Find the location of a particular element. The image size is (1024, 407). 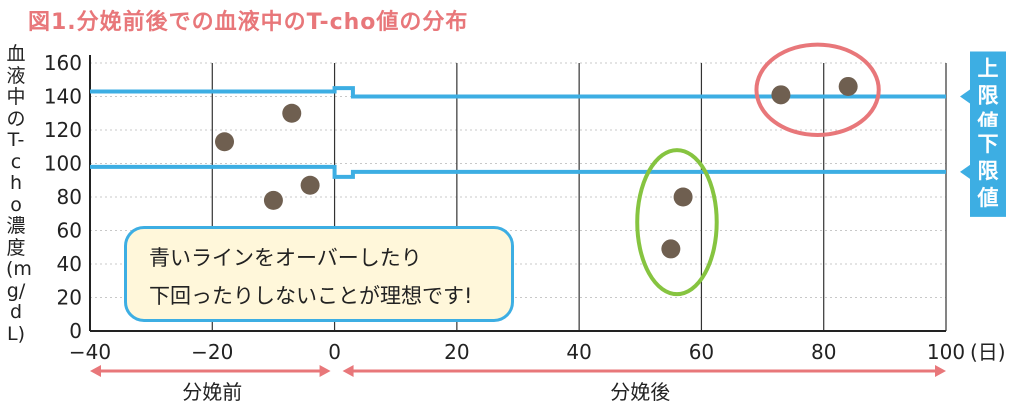

x-tick-label-2: 0 is located at coordinates (334, 352).